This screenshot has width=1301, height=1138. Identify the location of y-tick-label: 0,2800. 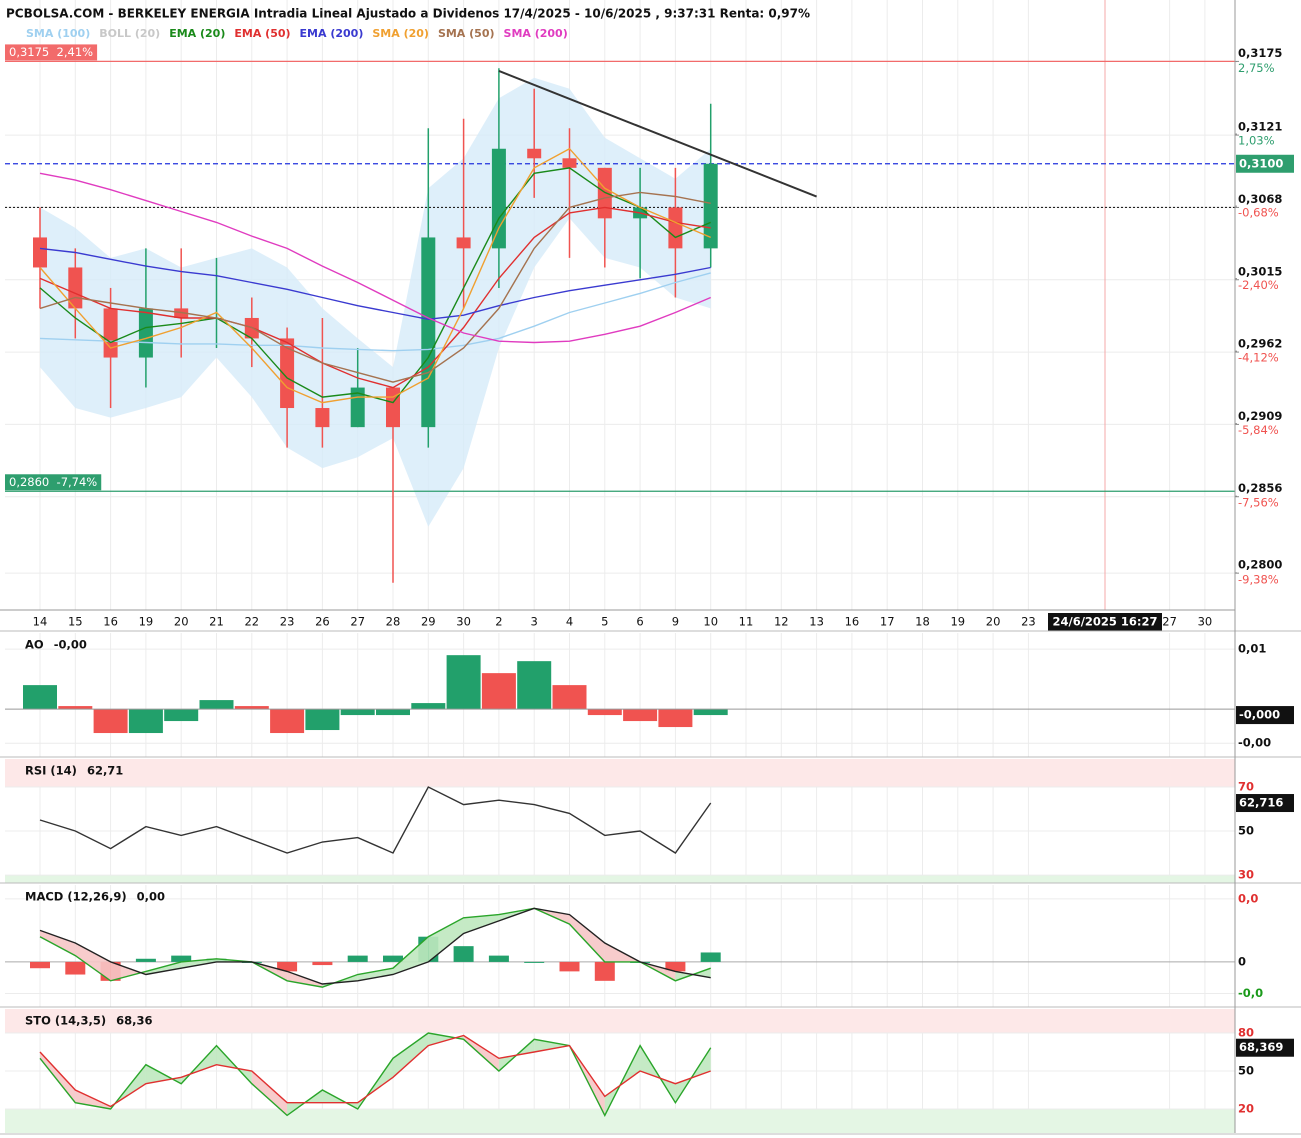
(1260, 565).